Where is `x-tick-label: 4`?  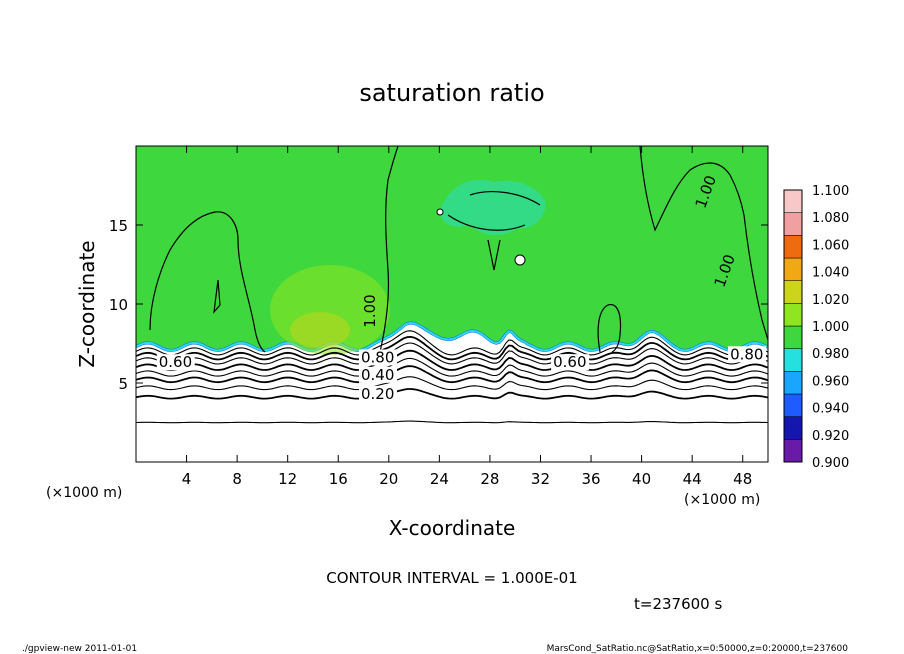 x-tick-label: 4 is located at coordinates (187, 479).